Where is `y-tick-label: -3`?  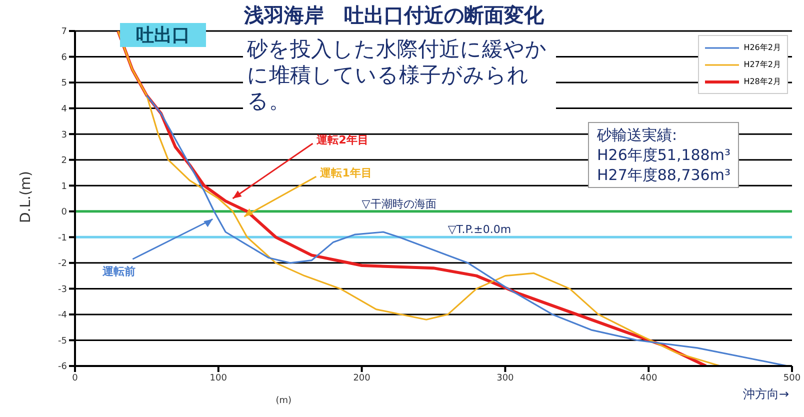 y-tick-label: -3 is located at coordinates (62, 289).